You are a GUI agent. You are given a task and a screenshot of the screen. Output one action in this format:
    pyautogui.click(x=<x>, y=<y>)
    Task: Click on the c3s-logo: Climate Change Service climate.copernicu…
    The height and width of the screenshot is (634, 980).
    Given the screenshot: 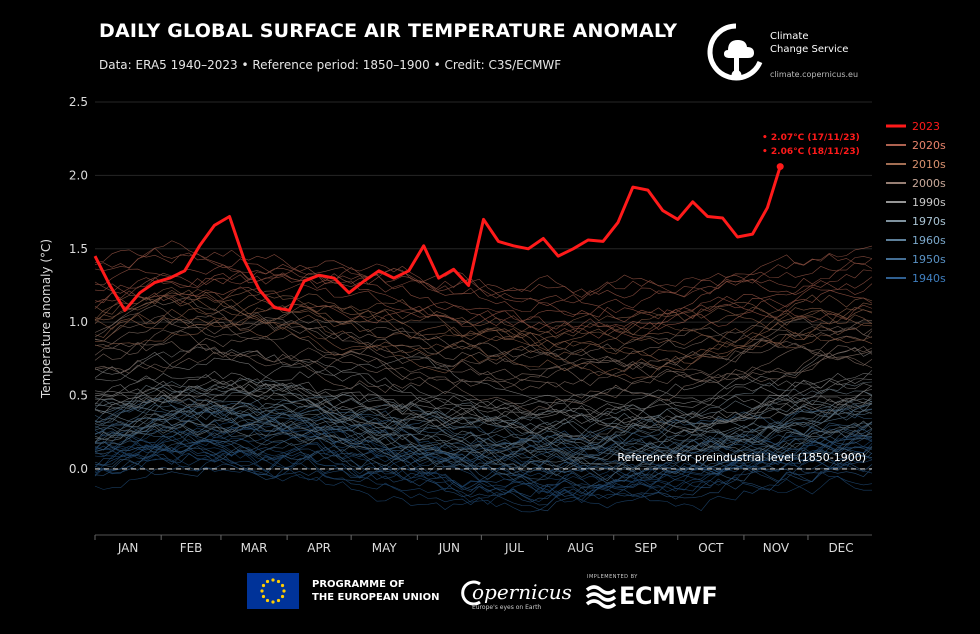 What is the action you would take?
    pyautogui.click(x=793, y=52)
    